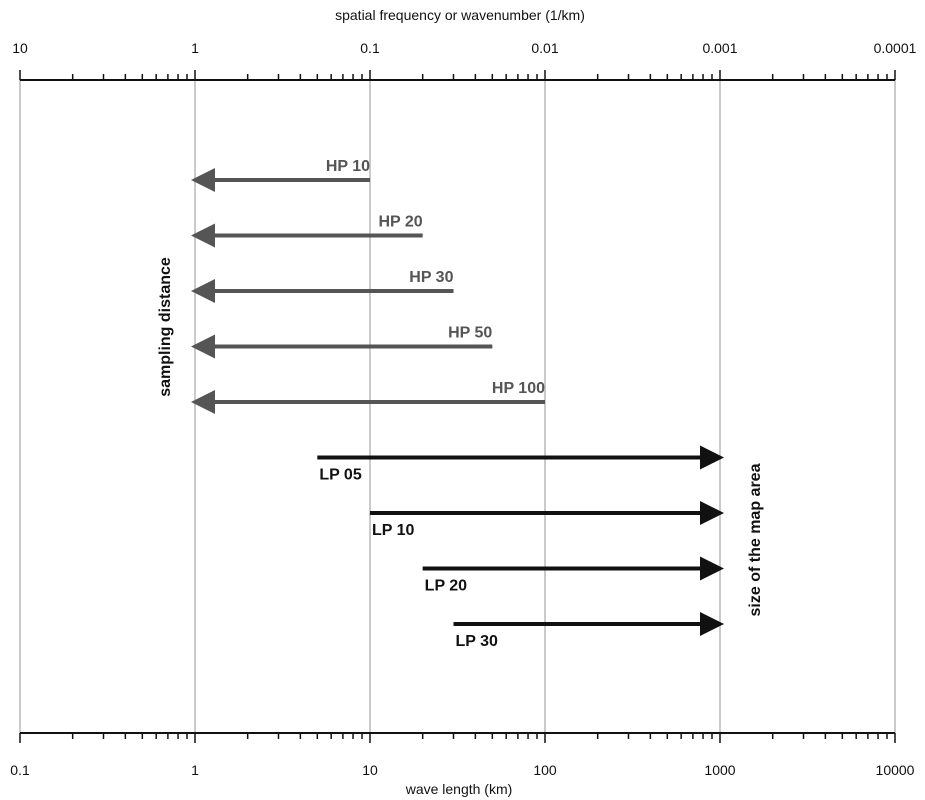 The width and height of the screenshot is (925, 800). I want to click on label-hp-20: HP 20, so click(400, 222).